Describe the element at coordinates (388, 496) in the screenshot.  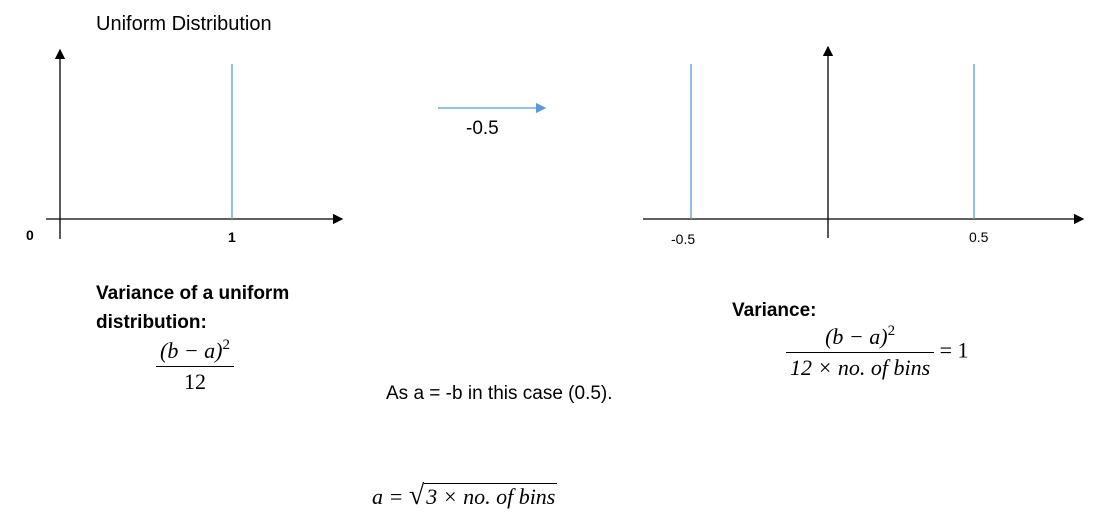
I see `result-lhs: a =` at that location.